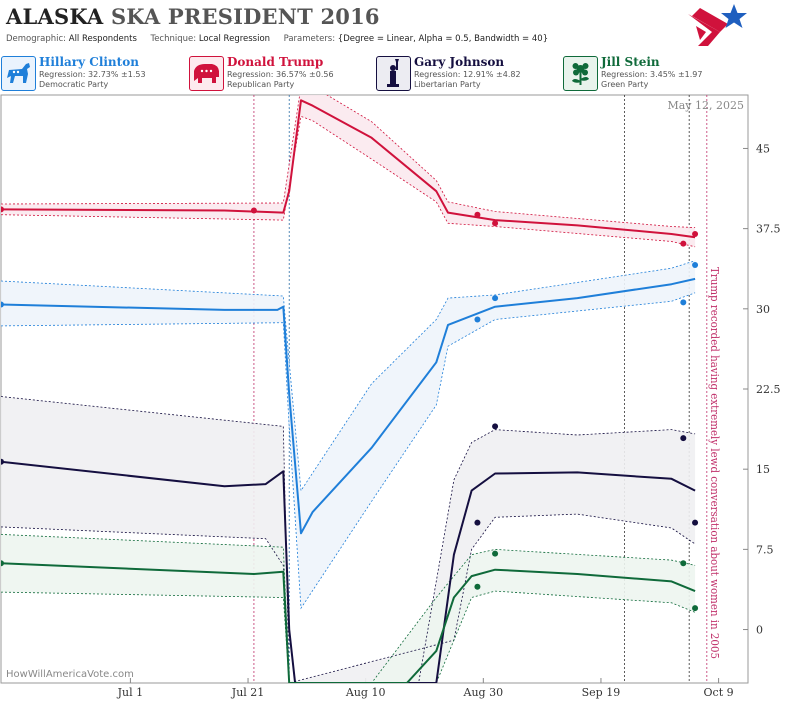  What do you see at coordinates (70, 674) in the screenshot?
I see `watermark-label: HowWillAmericaVote.com` at bounding box center [70, 674].